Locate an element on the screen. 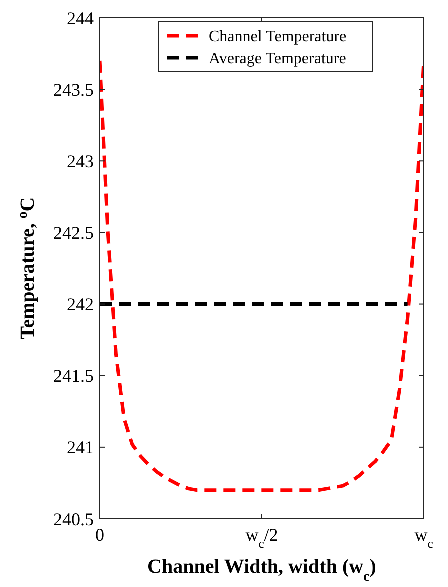 The height and width of the screenshot is (587, 448). y-tick-label: 241.5 is located at coordinates (74, 376).